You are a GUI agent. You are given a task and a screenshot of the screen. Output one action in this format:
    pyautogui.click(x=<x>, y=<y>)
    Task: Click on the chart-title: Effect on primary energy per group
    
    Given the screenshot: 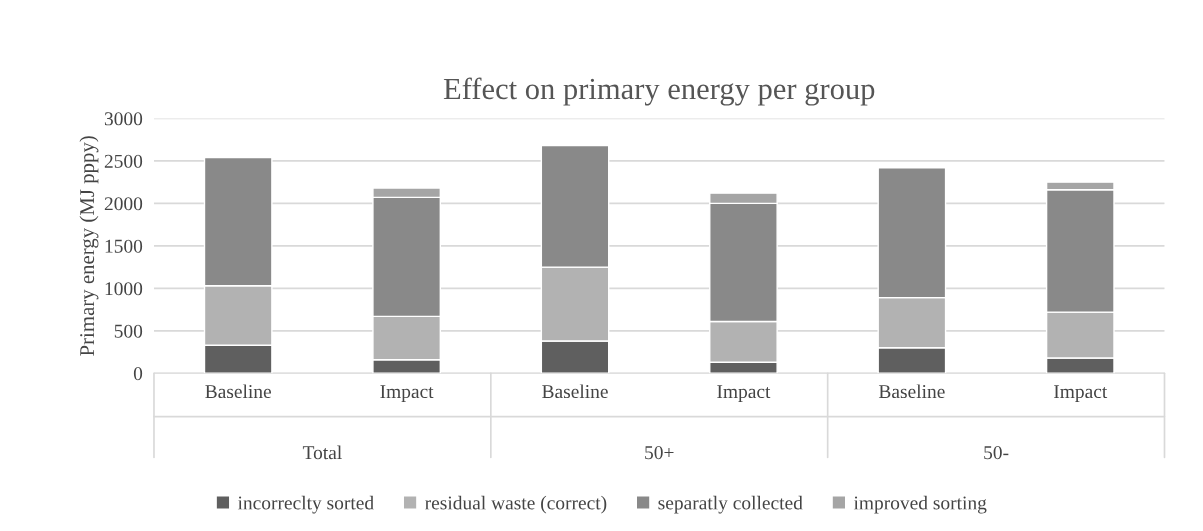 What is the action you would take?
    pyautogui.click(x=659, y=91)
    